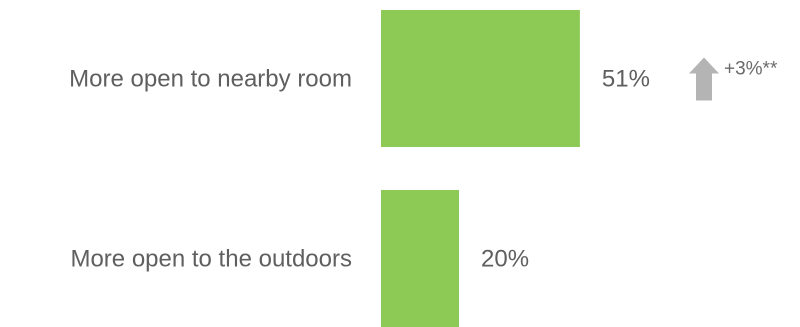  I want to click on value-label-0: 51%, so click(626, 79).